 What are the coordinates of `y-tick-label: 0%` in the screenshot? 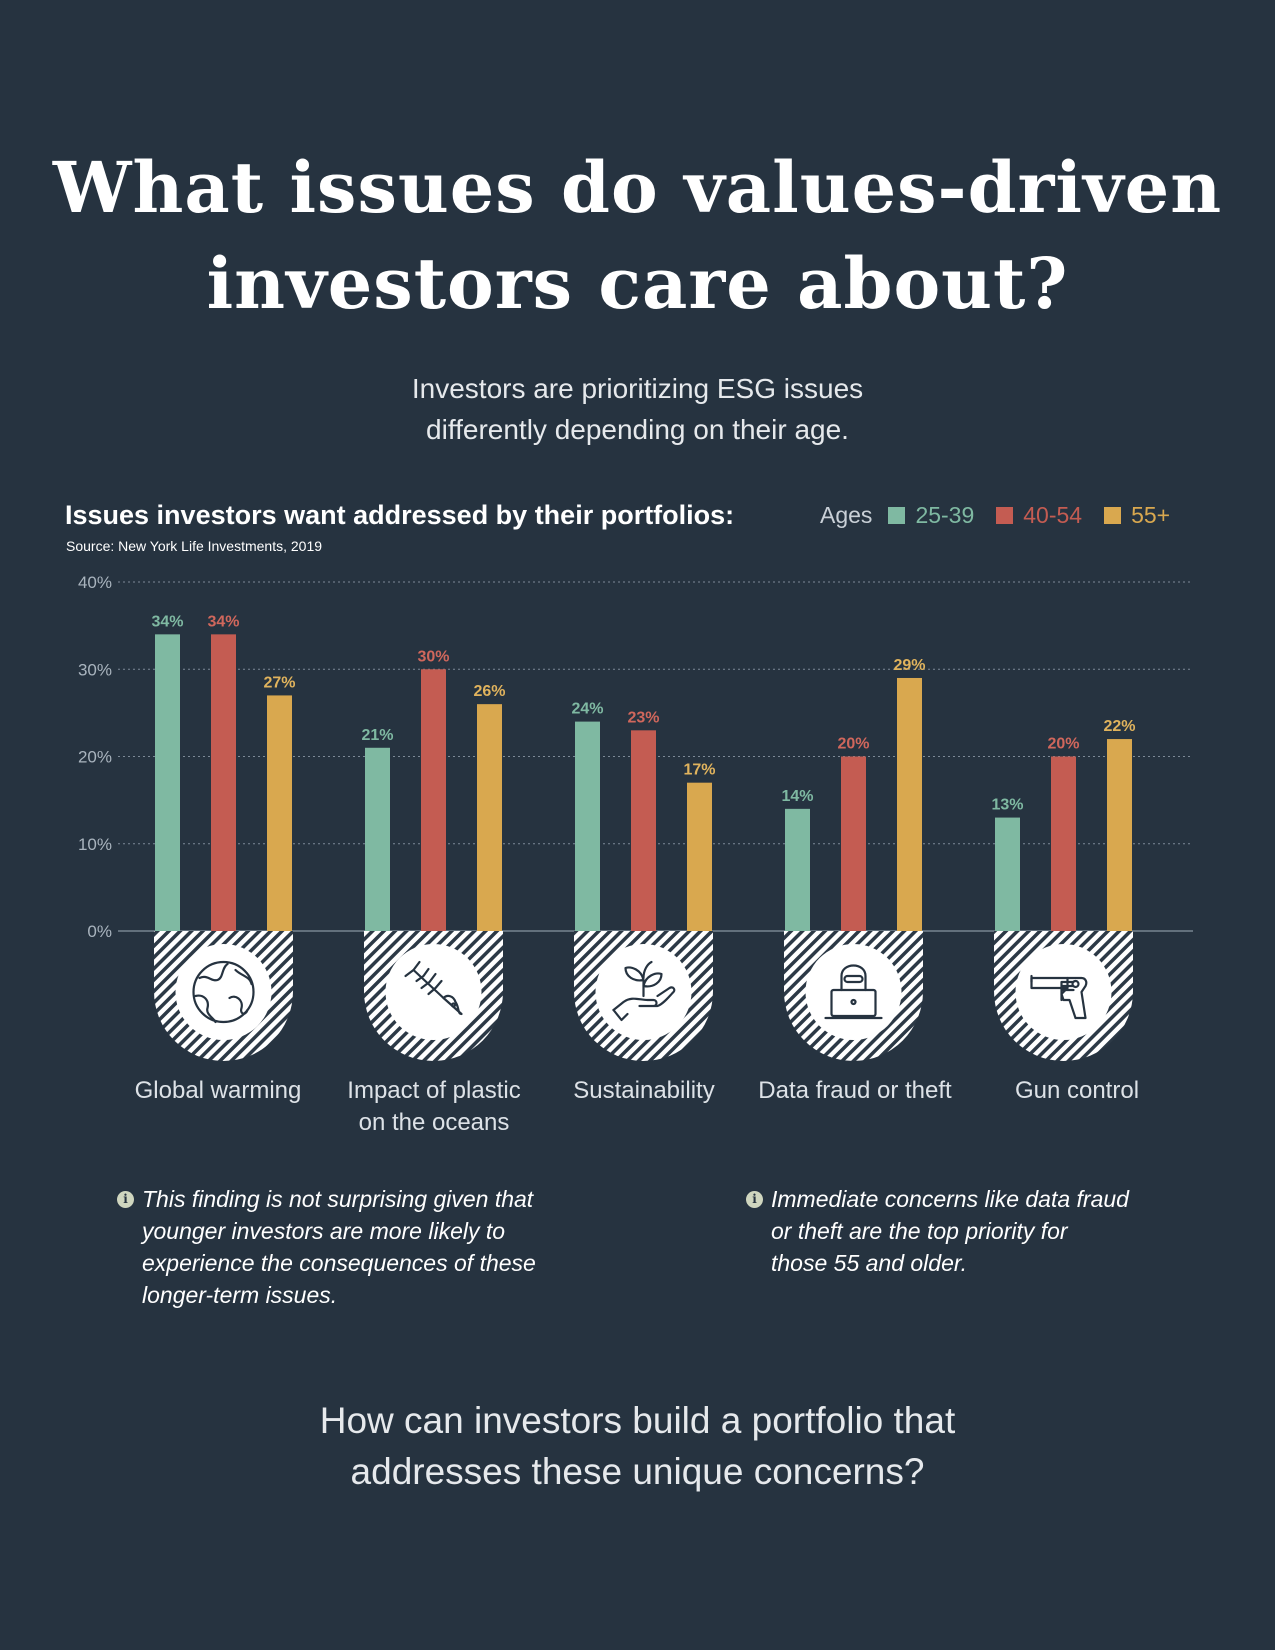 It's located at (99, 931).